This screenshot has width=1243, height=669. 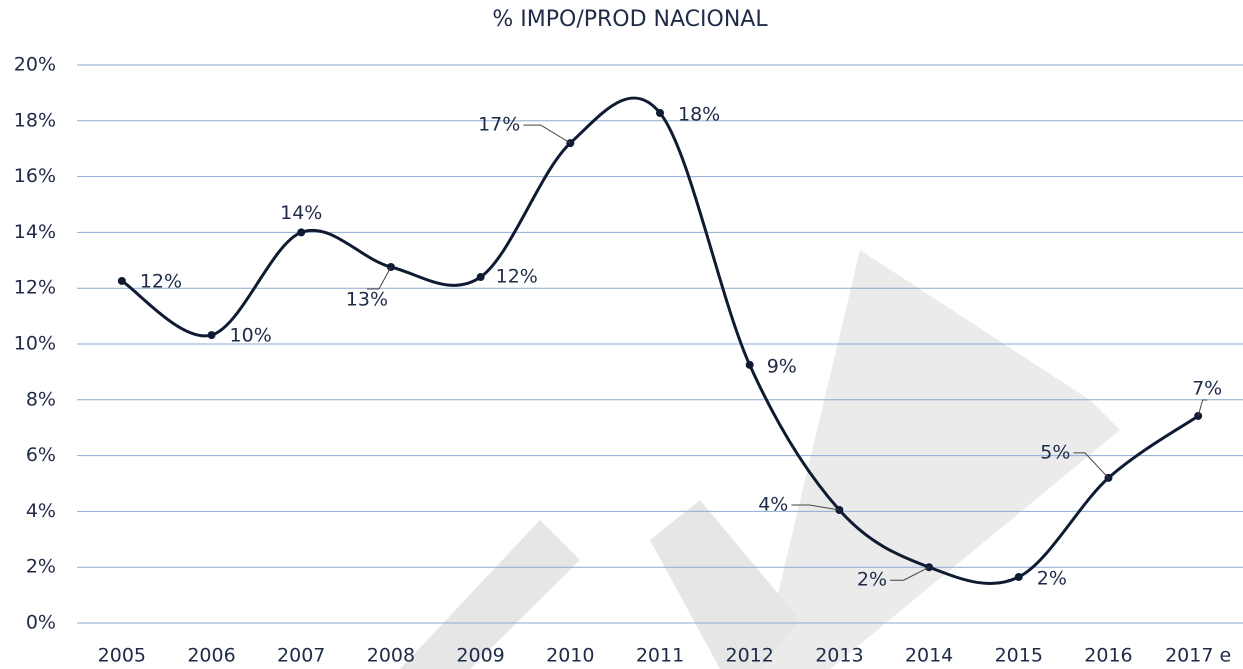 I want to click on x-tick-label: 2012, so click(x=750, y=656).